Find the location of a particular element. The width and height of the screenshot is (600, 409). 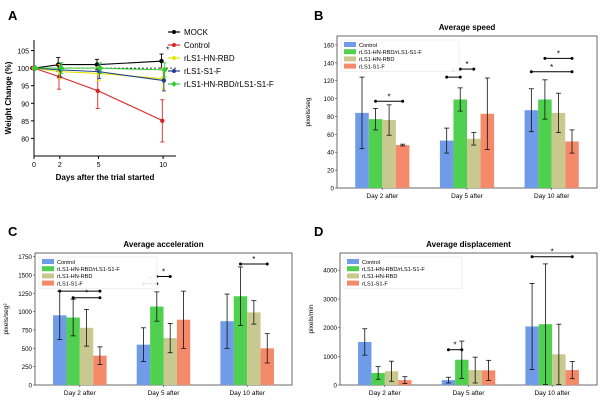

panel-a-series-line-combo is located at coordinates (99, 69).